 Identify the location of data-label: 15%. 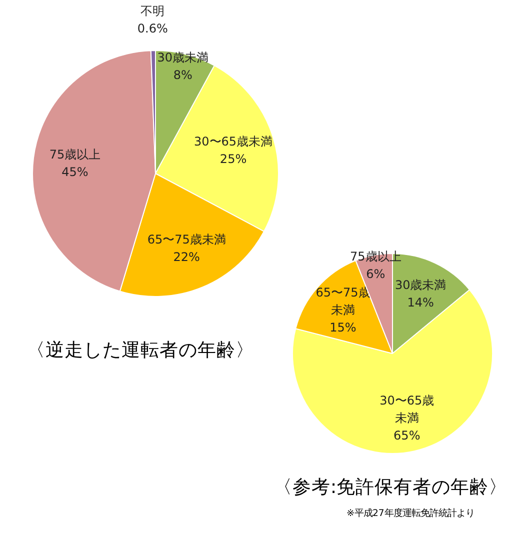
(343, 327).